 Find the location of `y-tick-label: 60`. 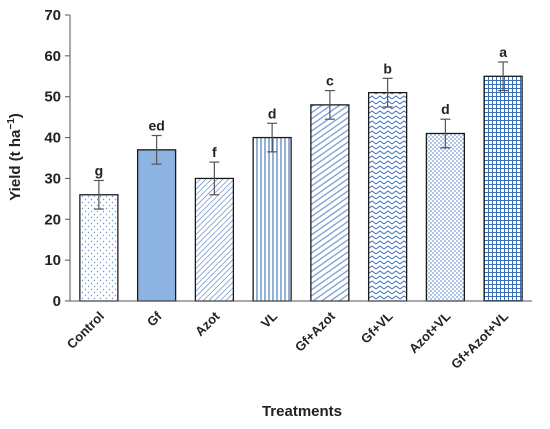

y-tick-label: 60 is located at coordinates (52, 56).